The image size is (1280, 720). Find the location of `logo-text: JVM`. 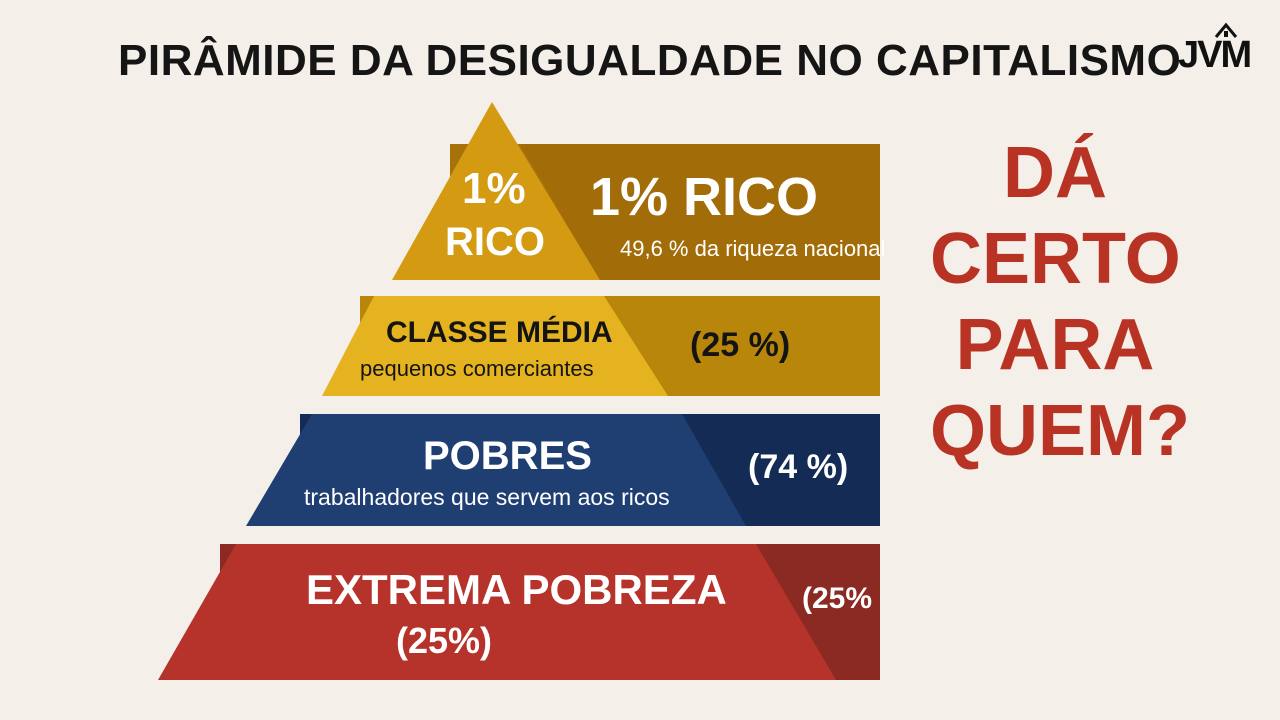

logo-text: JVM is located at coordinates (1215, 55).